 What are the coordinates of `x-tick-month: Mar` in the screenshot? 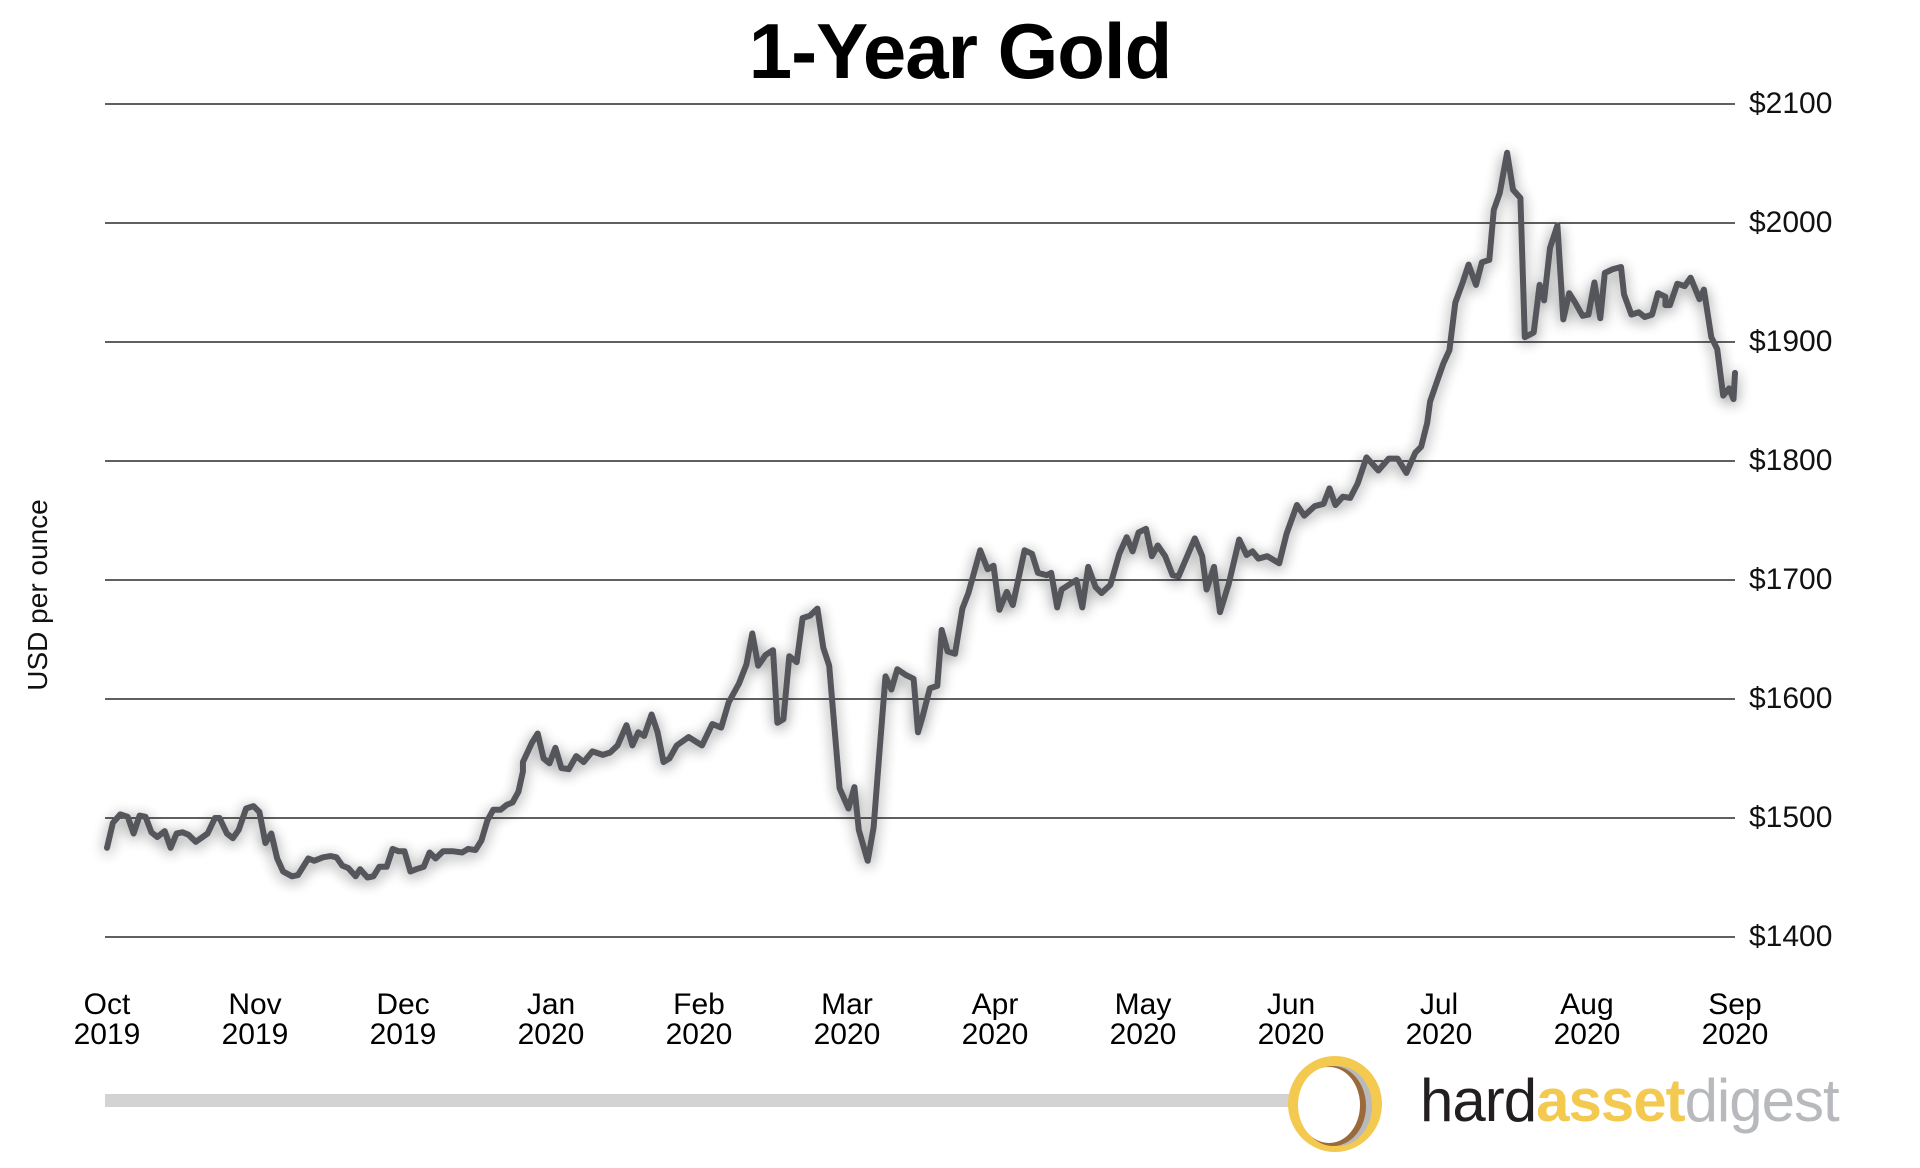 It's located at (847, 1004).